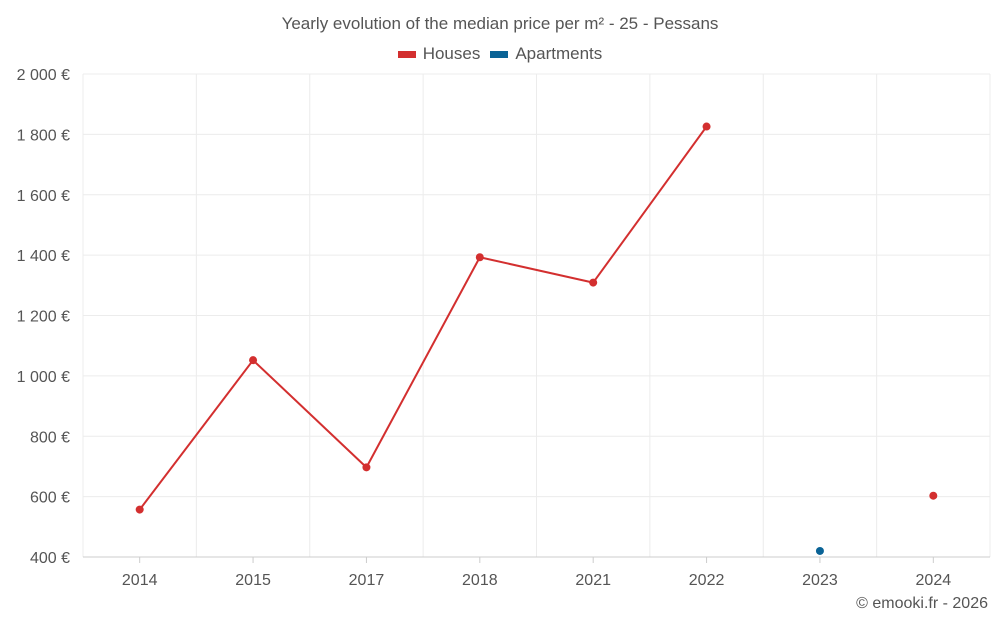  What do you see at coordinates (559, 53) in the screenshot?
I see `legend-label-apartments: Apartments` at bounding box center [559, 53].